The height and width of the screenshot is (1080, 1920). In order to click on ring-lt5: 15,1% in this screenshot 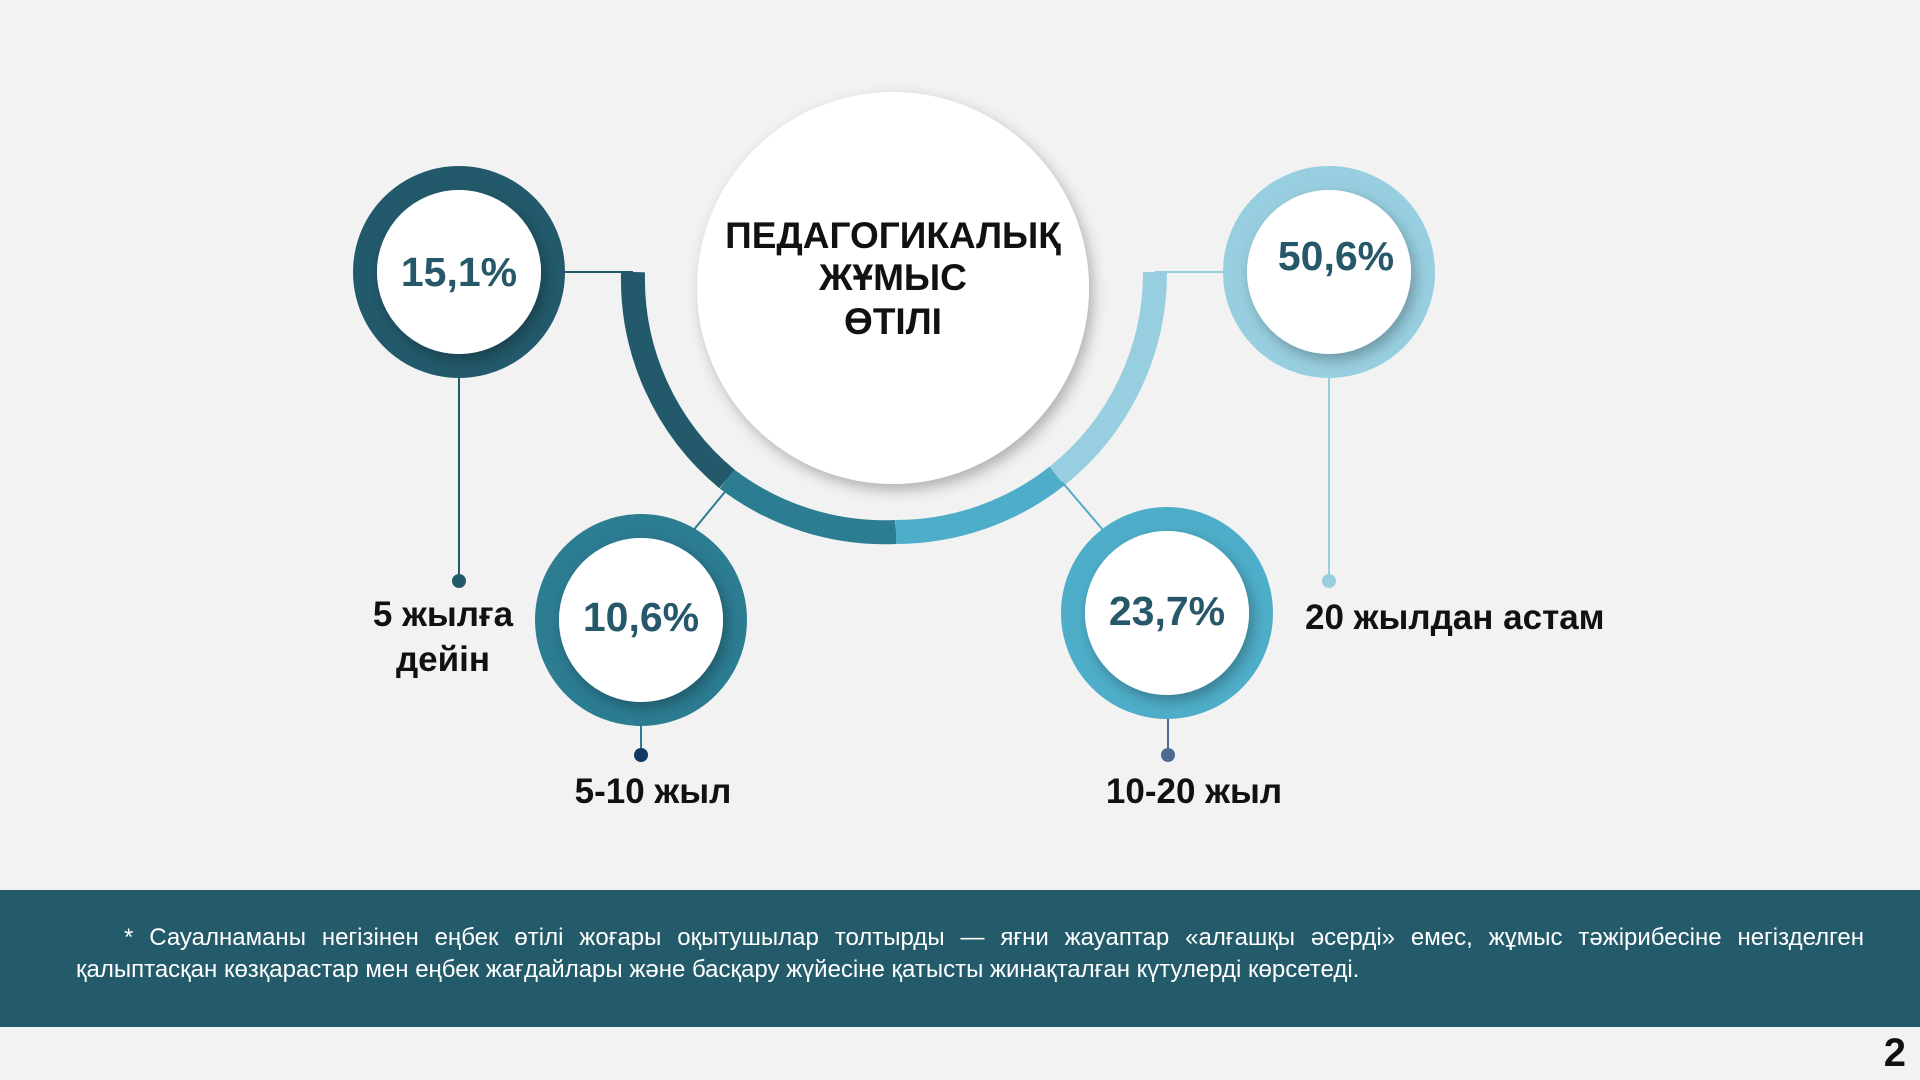, I will do `click(459, 272)`.